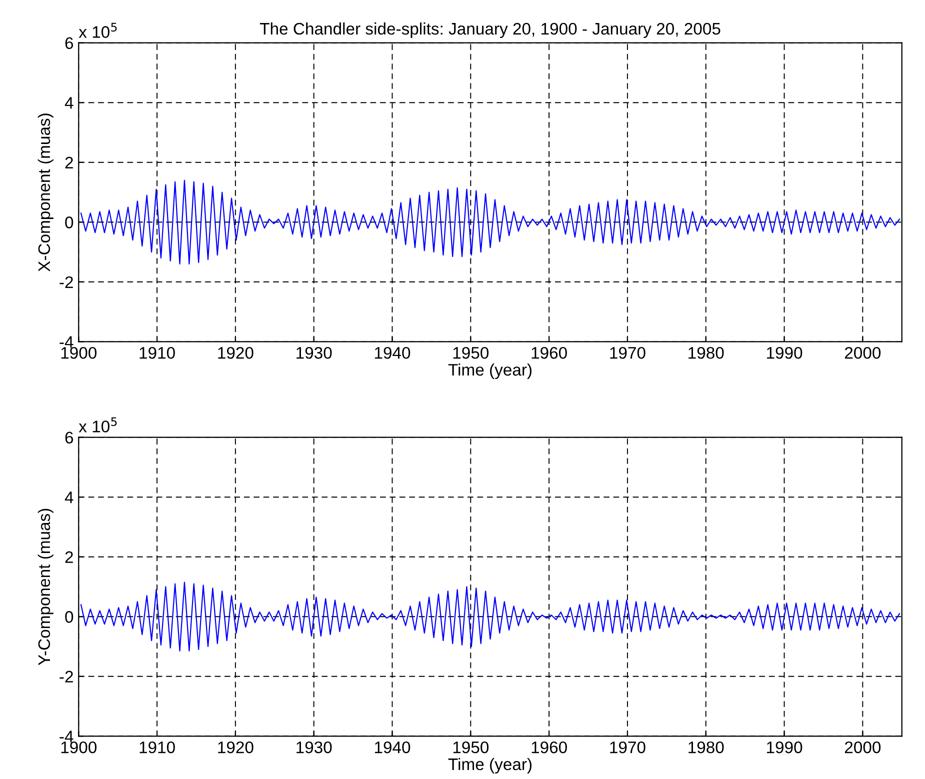 This screenshot has width=925, height=779. I want to click on y-axis-title: Y-Component (muas), so click(46, 587).